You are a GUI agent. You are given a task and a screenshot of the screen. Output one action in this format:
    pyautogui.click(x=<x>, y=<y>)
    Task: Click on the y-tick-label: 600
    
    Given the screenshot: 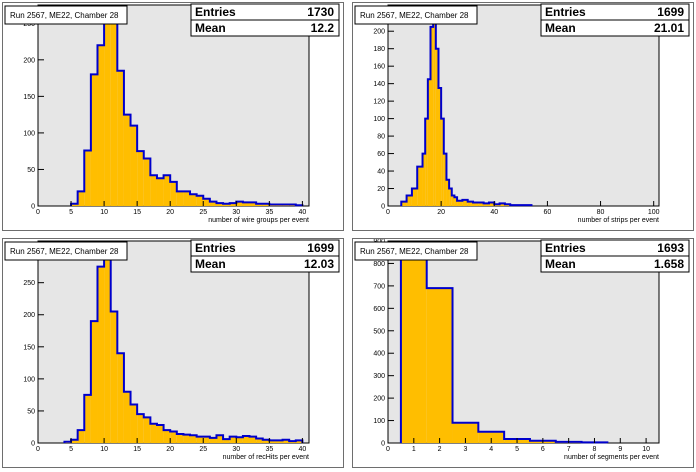 What is the action you would take?
    pyautogui.click(x=379, y=309)
    